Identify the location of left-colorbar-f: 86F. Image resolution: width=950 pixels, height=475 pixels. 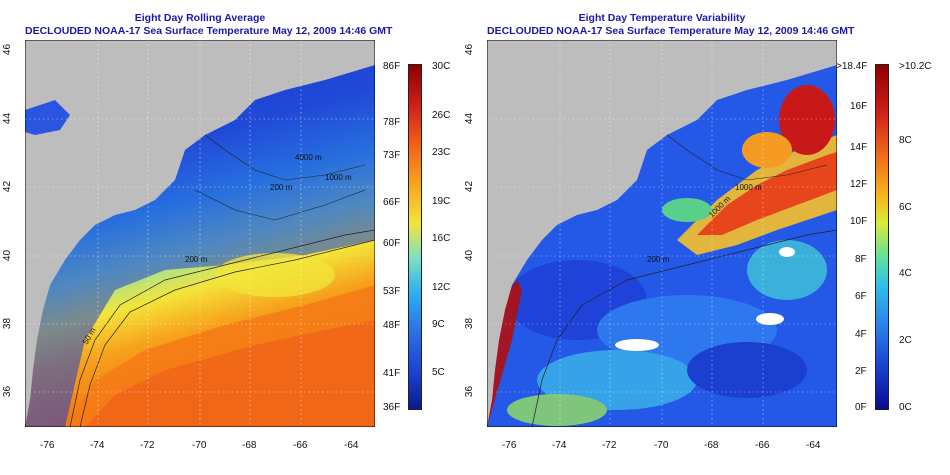
(392, 66).